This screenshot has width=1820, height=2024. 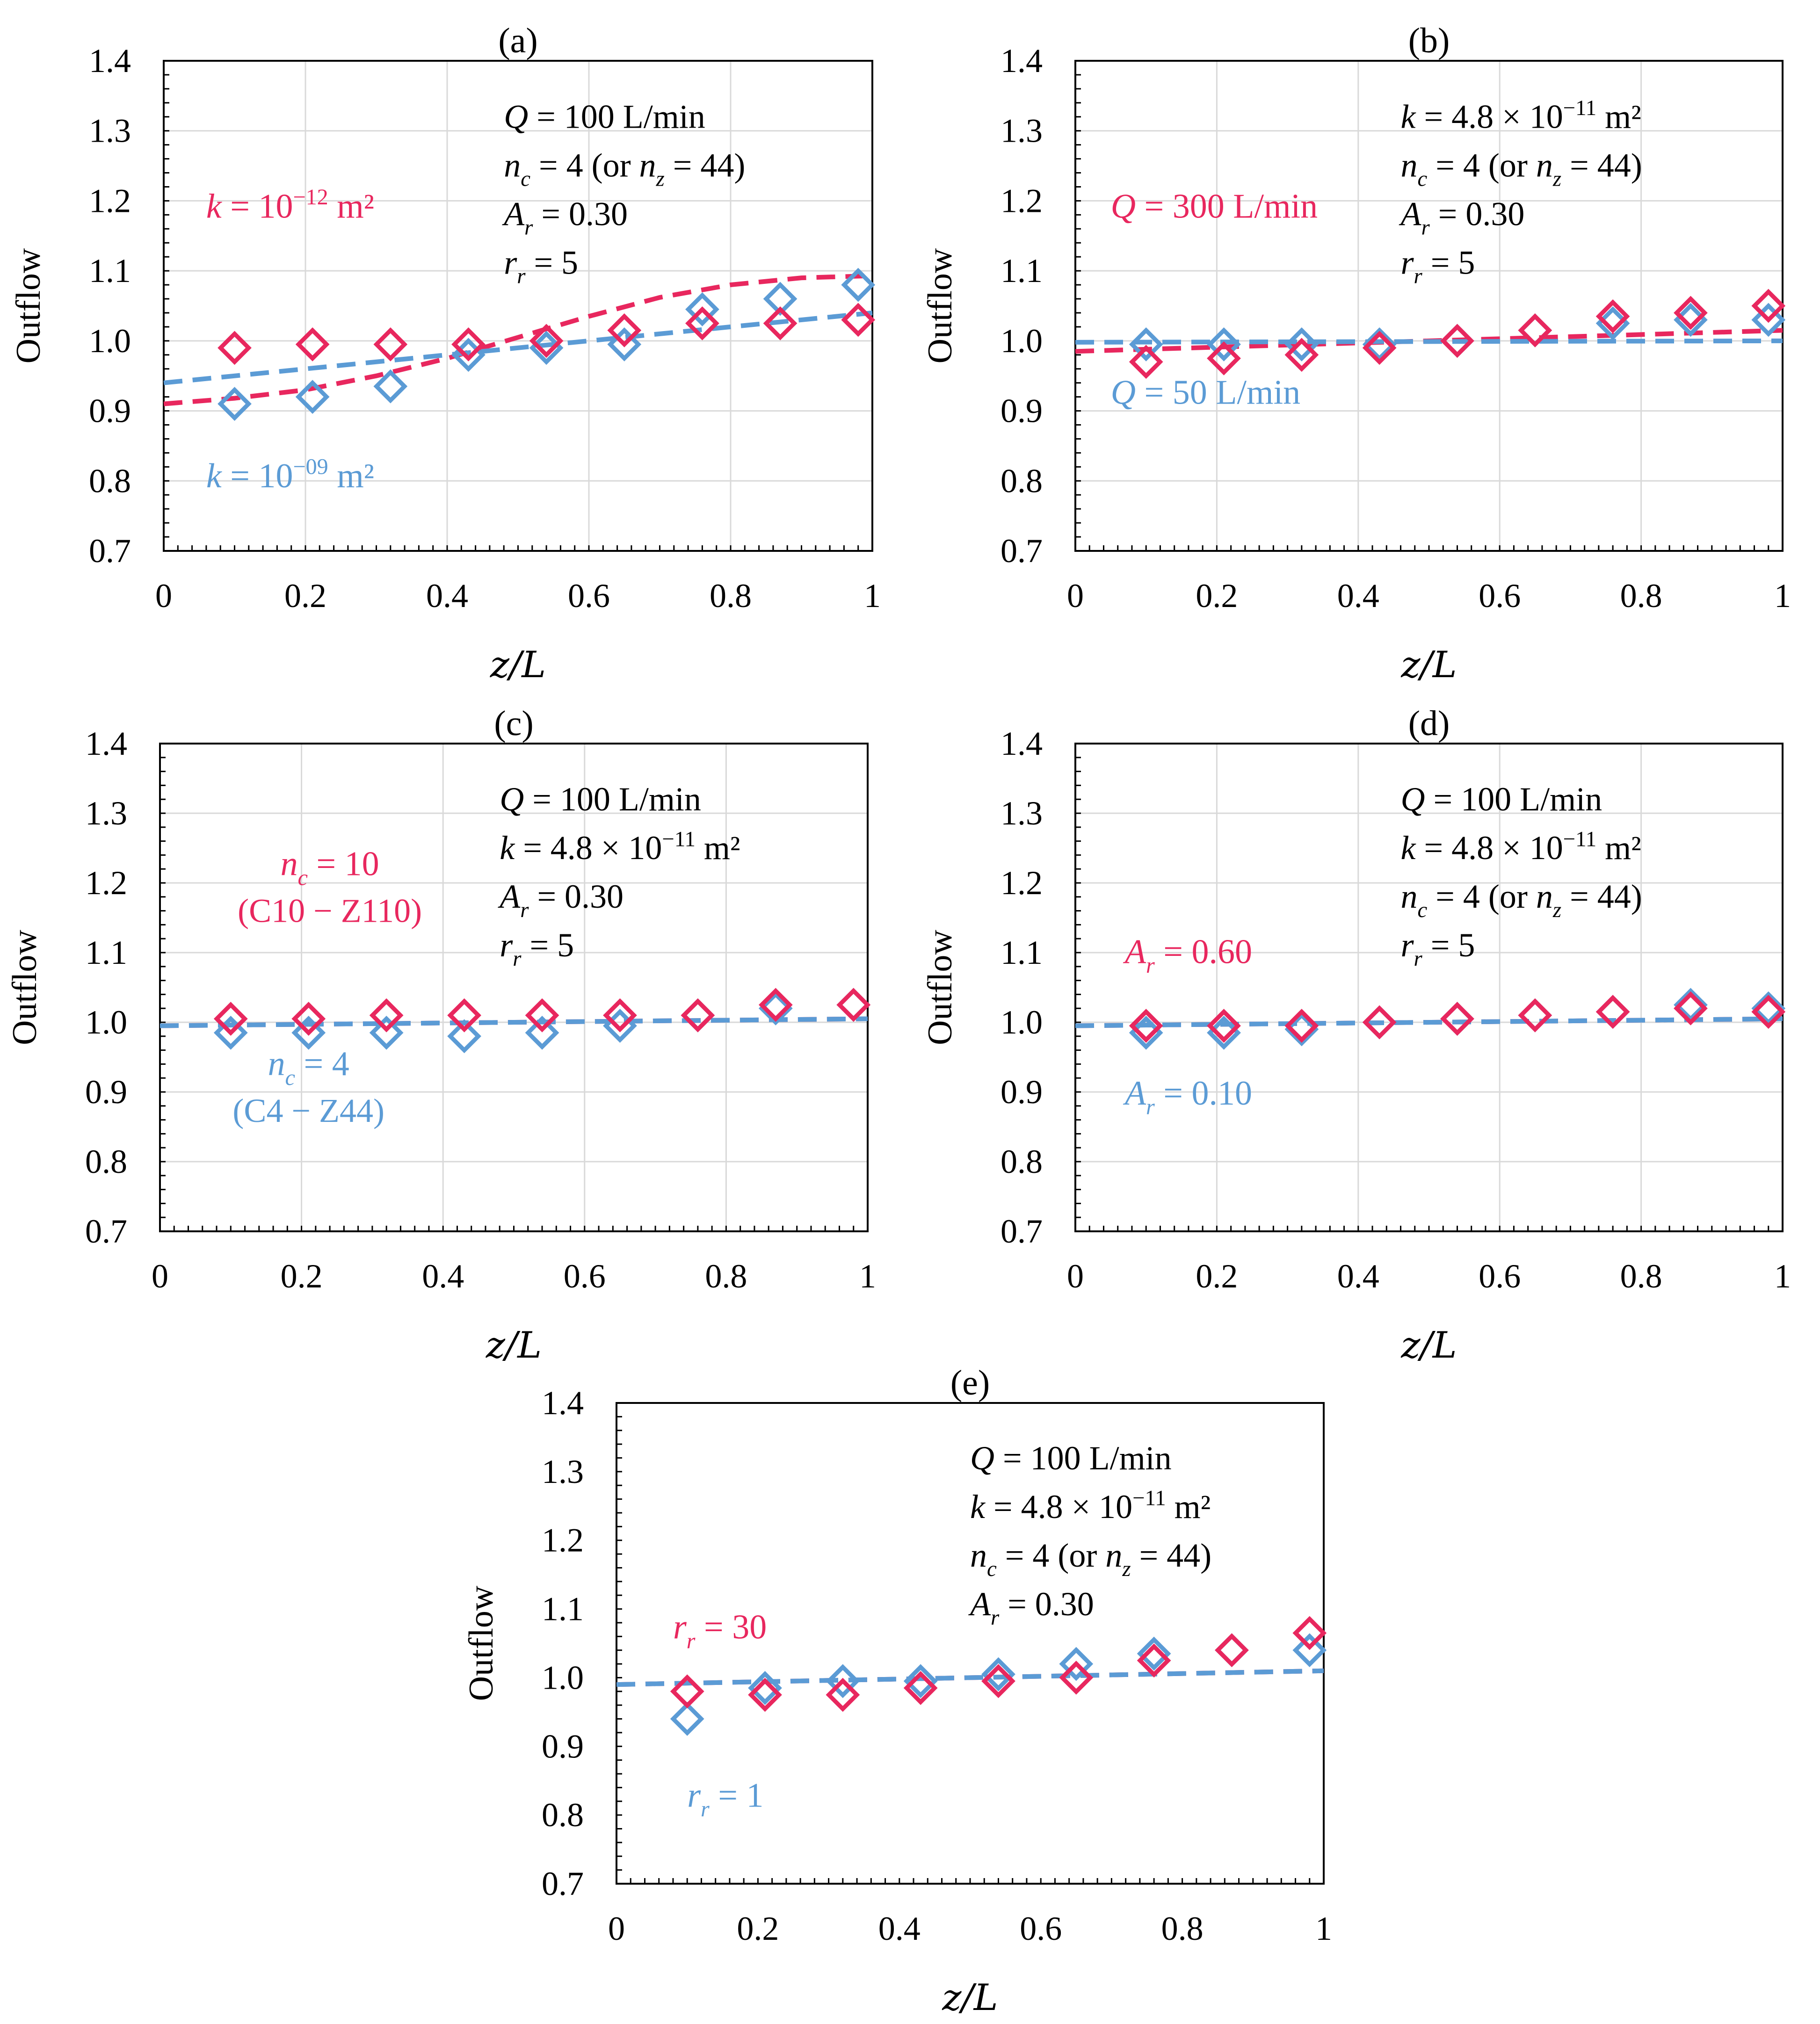 What do you see at coordinates (1429, 40) in the screenshot?
I see `panel-title: (b)` at bounding box center [1429, 40].